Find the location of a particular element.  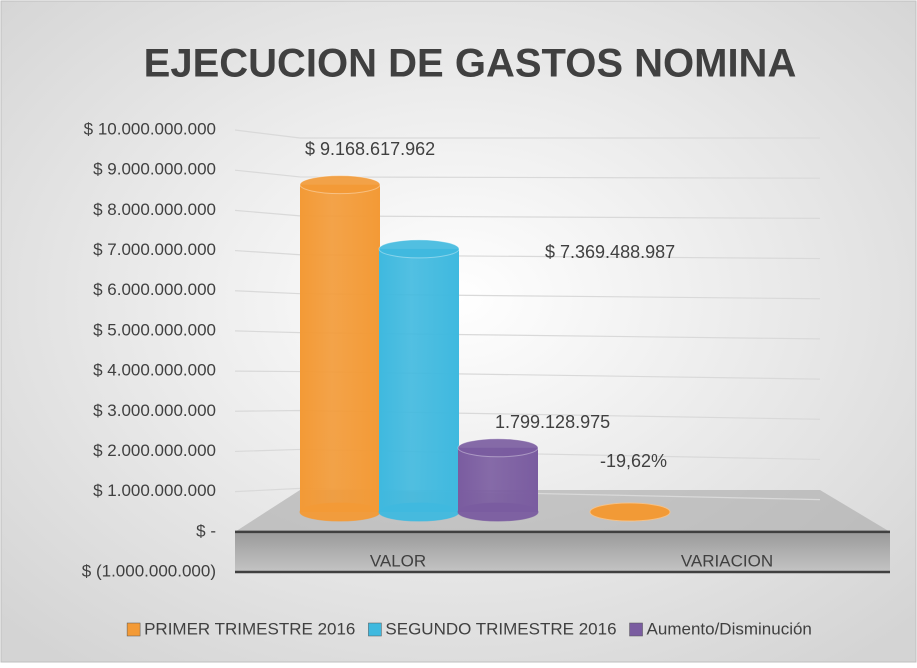

y-tick-label: $ 9.000.000.000 is located at coordinates (154, 169).